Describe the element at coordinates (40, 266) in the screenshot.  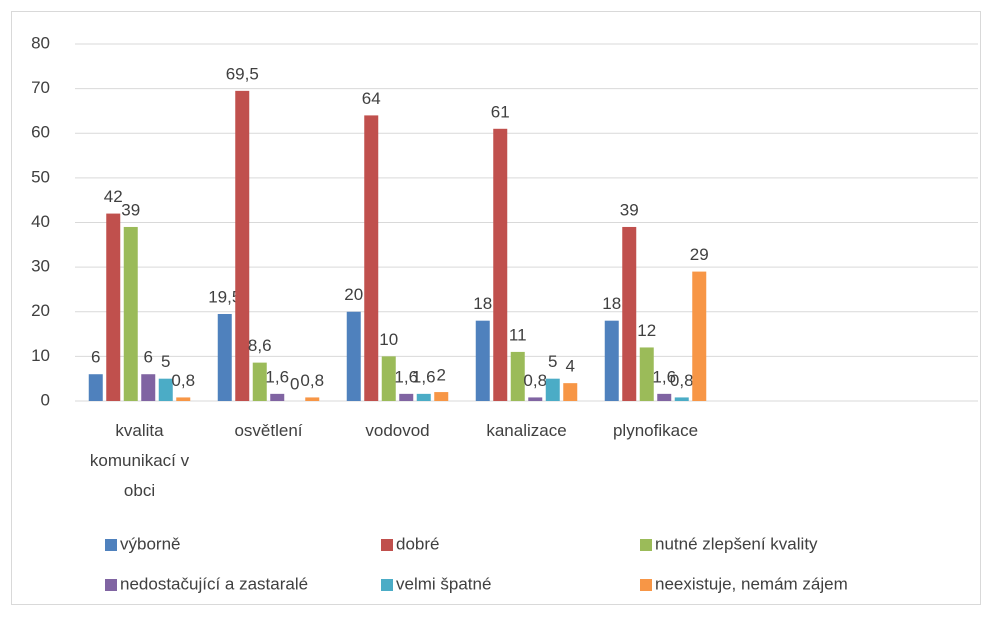
I see `y-tick-label: 30` at that location.